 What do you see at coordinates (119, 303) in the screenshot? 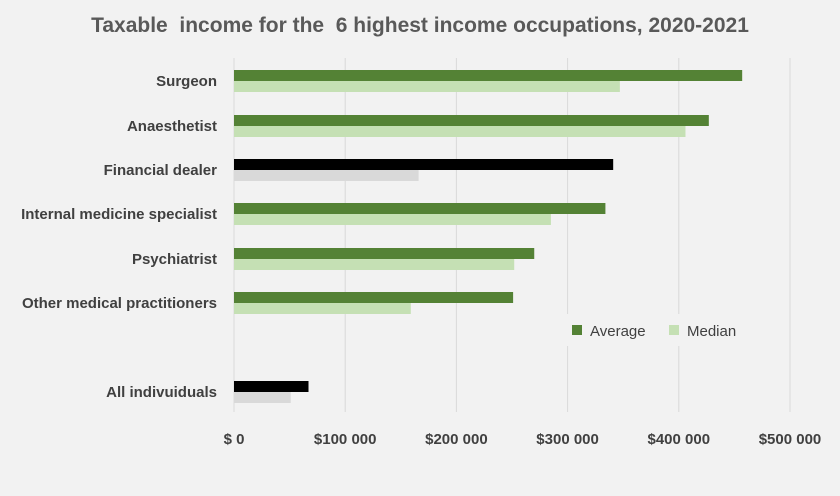
I see `category-label: Other medical practitioners` at bounding box center [119, 303].